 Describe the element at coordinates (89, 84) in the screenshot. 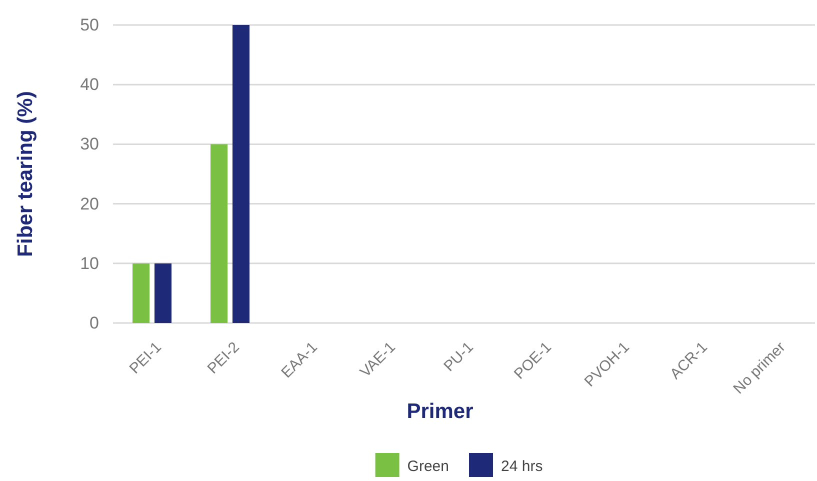

I see `y-tick-label: 40` at that location.